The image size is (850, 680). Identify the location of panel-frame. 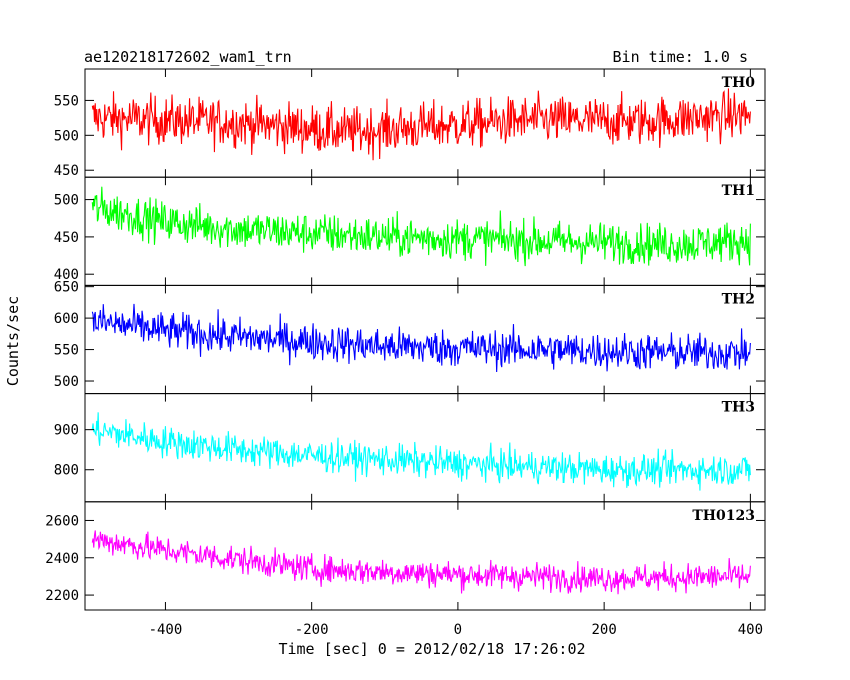
(425, 556).